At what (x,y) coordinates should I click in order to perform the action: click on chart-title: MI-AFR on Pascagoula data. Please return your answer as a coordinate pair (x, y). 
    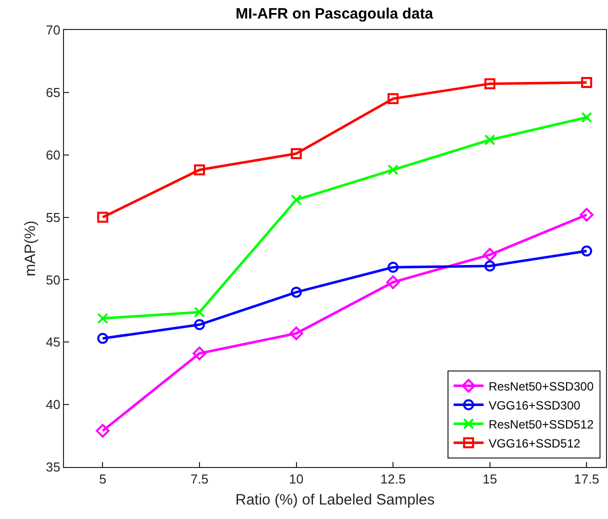
    Looking at the image, I should click on (335, 13).